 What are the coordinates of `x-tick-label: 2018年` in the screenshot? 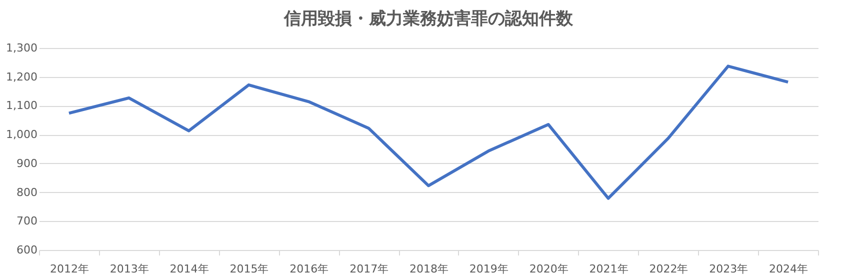 It's located at (429, 269).